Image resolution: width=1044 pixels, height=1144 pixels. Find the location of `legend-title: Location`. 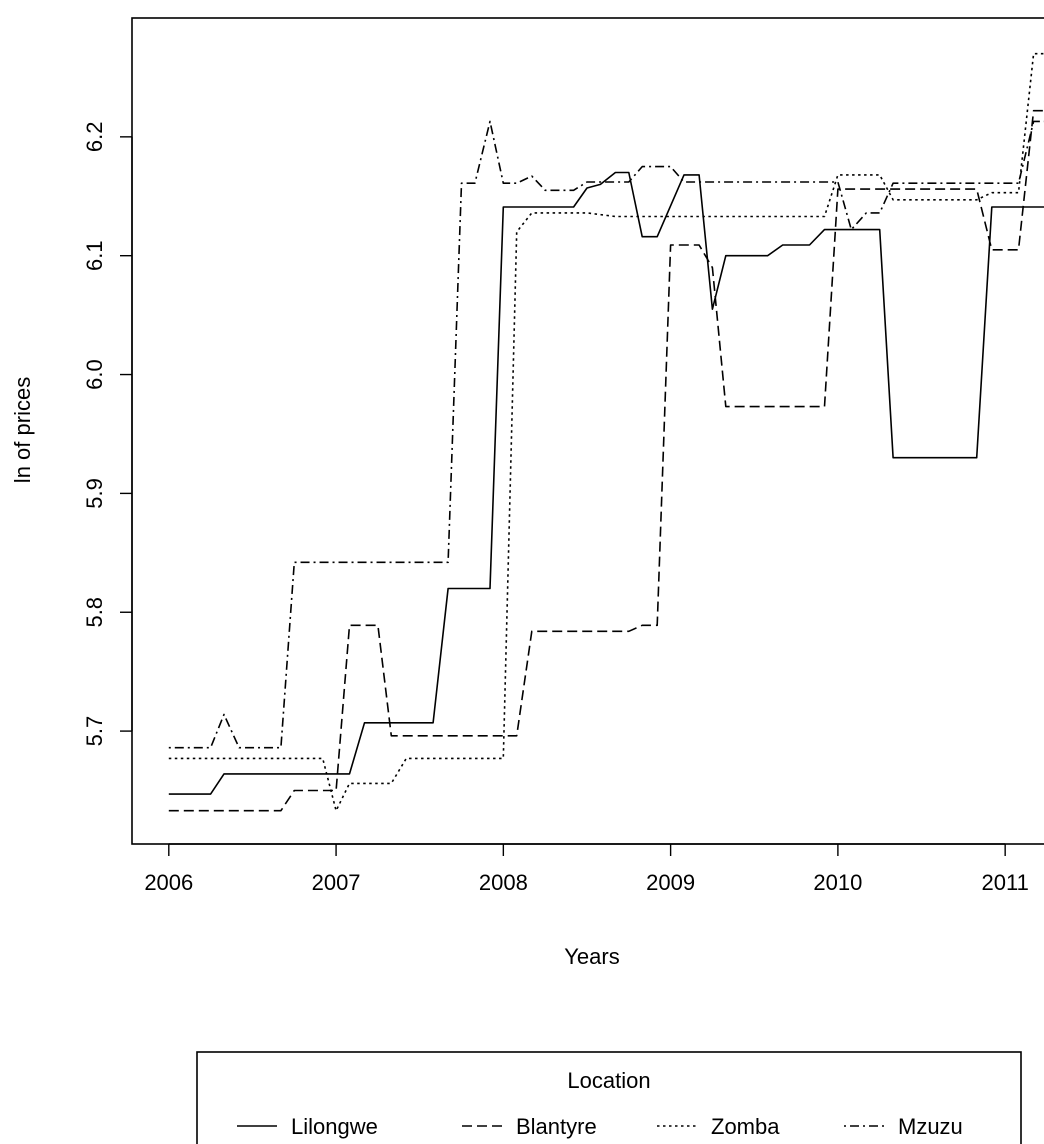

legend-title: Location is located at coordinates (608, 1080).